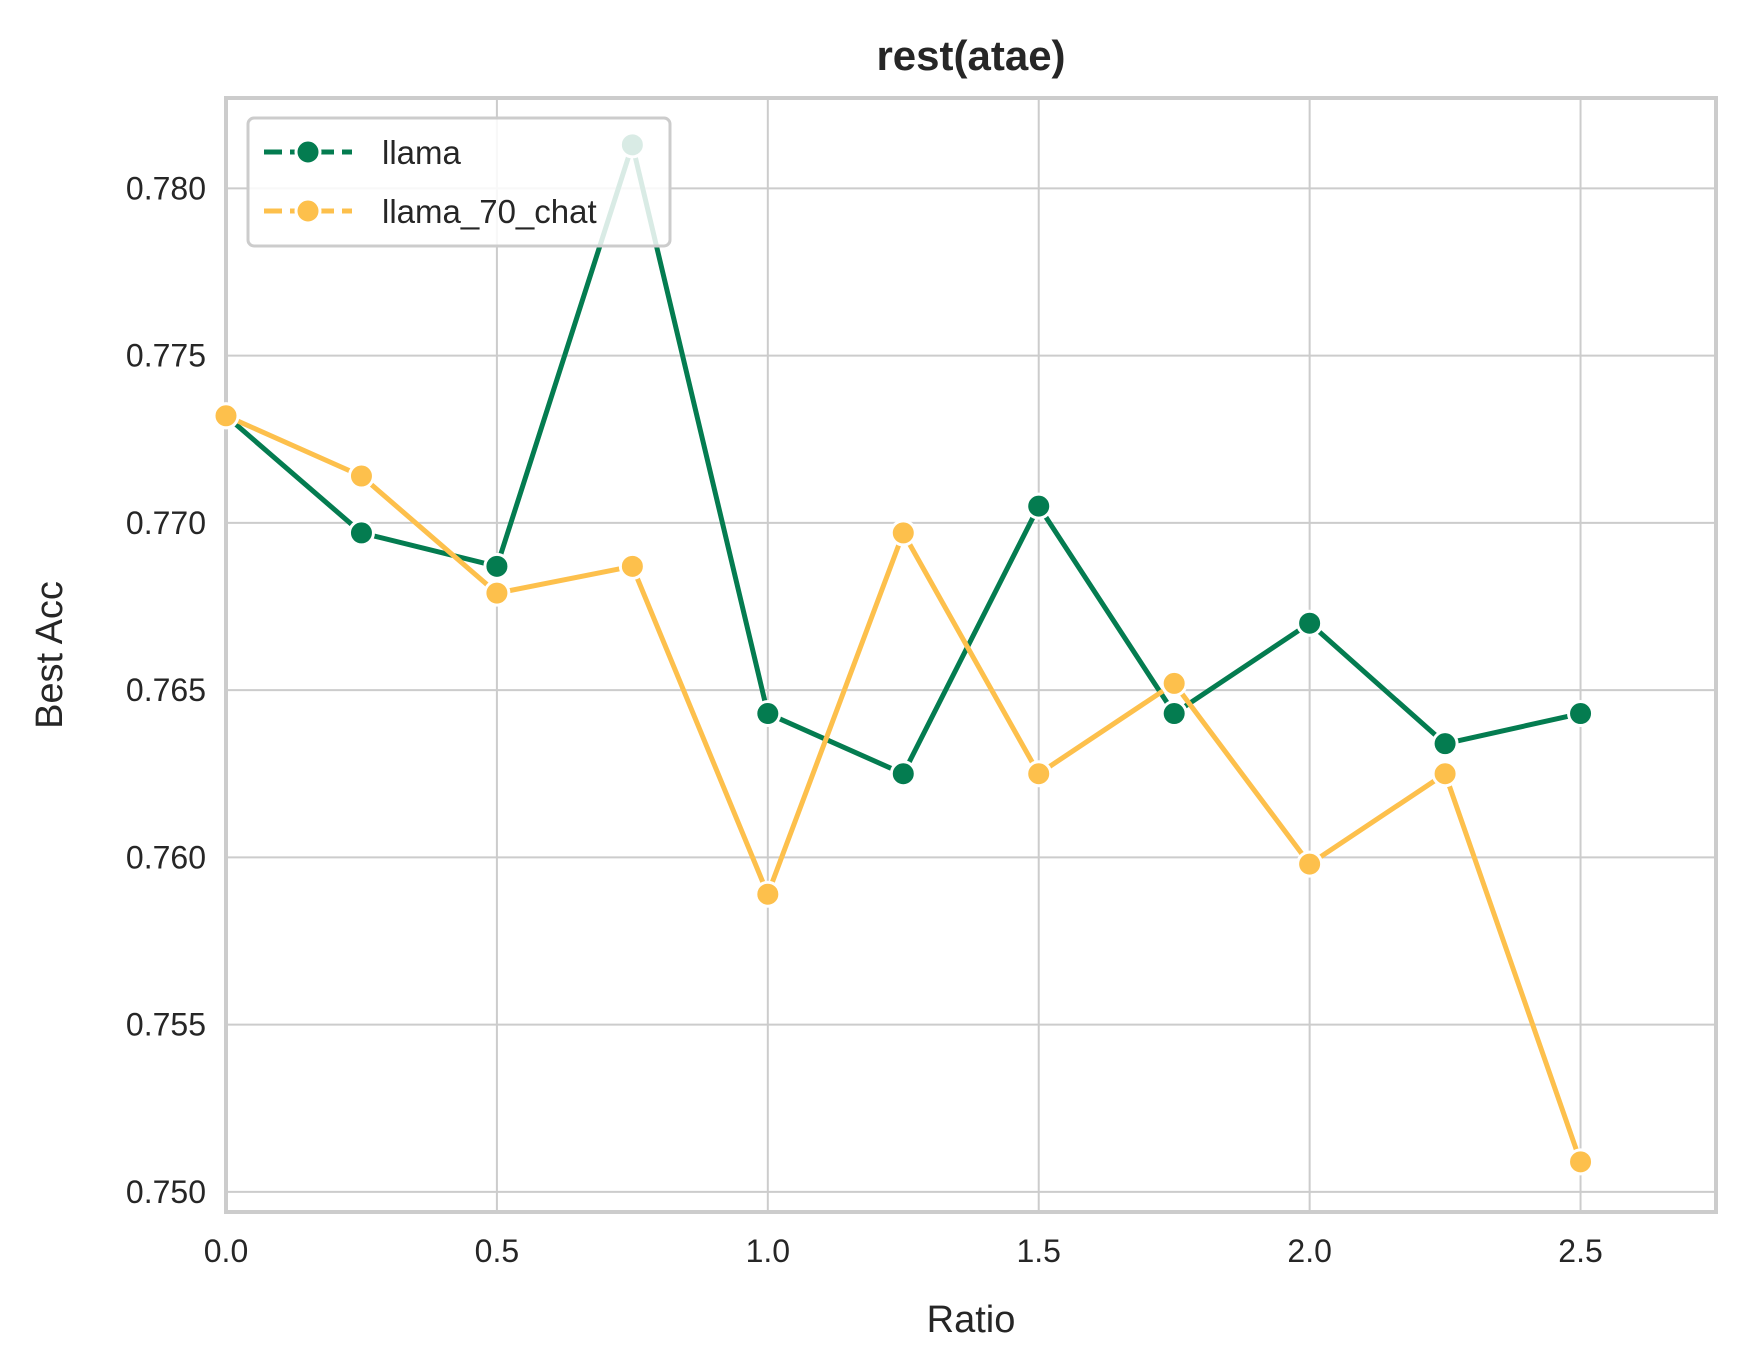  What do you see at coordinates (489, 211) in the screenshot?
I see `legend-label: llama_70_chat` at bounding box center [489, 211].